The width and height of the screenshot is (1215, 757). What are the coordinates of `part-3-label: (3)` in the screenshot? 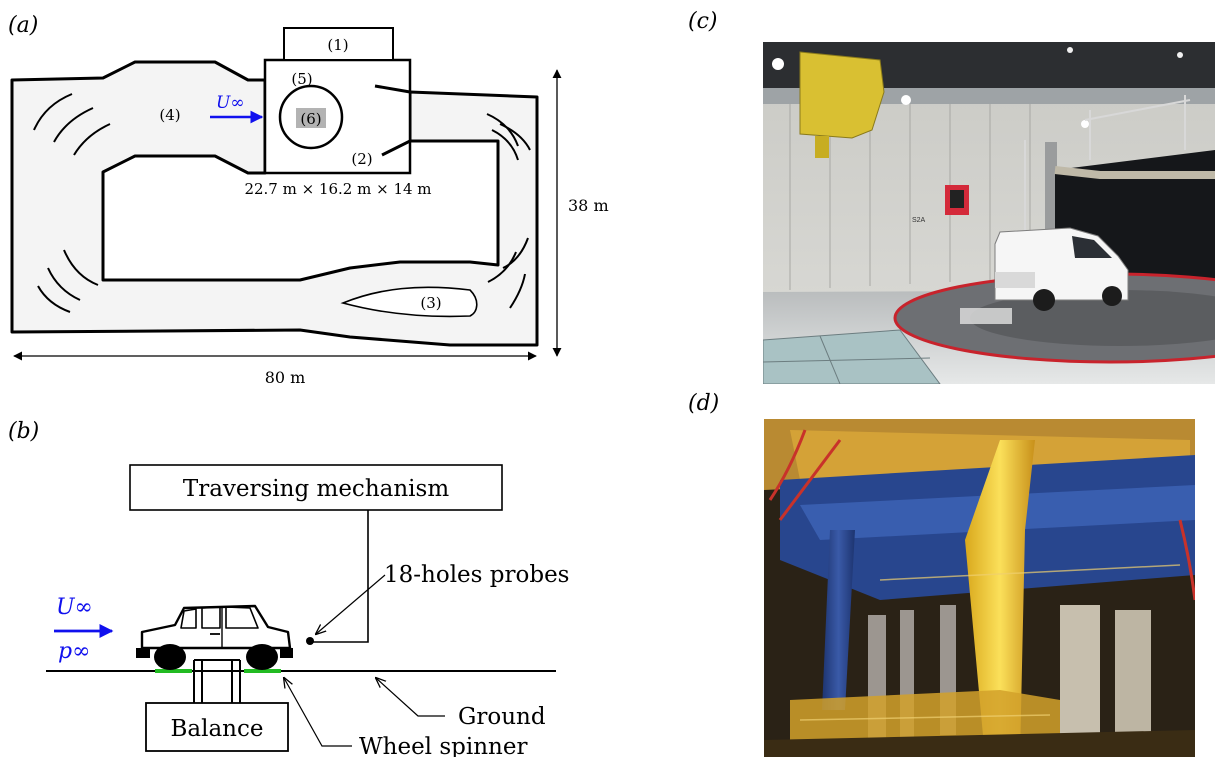 It's located at (430, 303).